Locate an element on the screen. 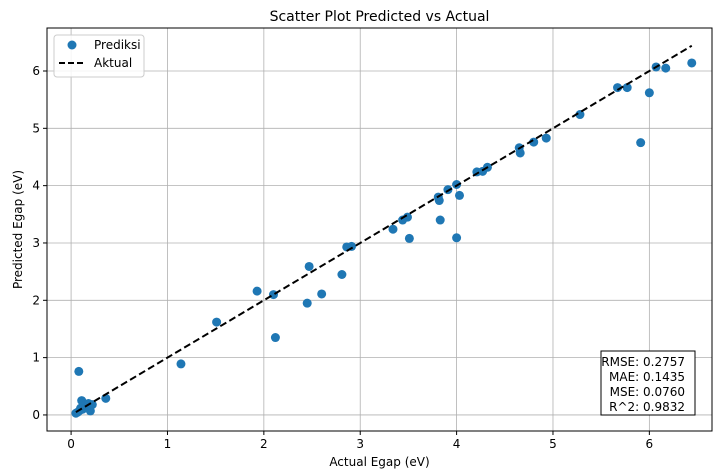 This screenshot has height=470, width=713. metrics-box is located at coordinates (648, 383).